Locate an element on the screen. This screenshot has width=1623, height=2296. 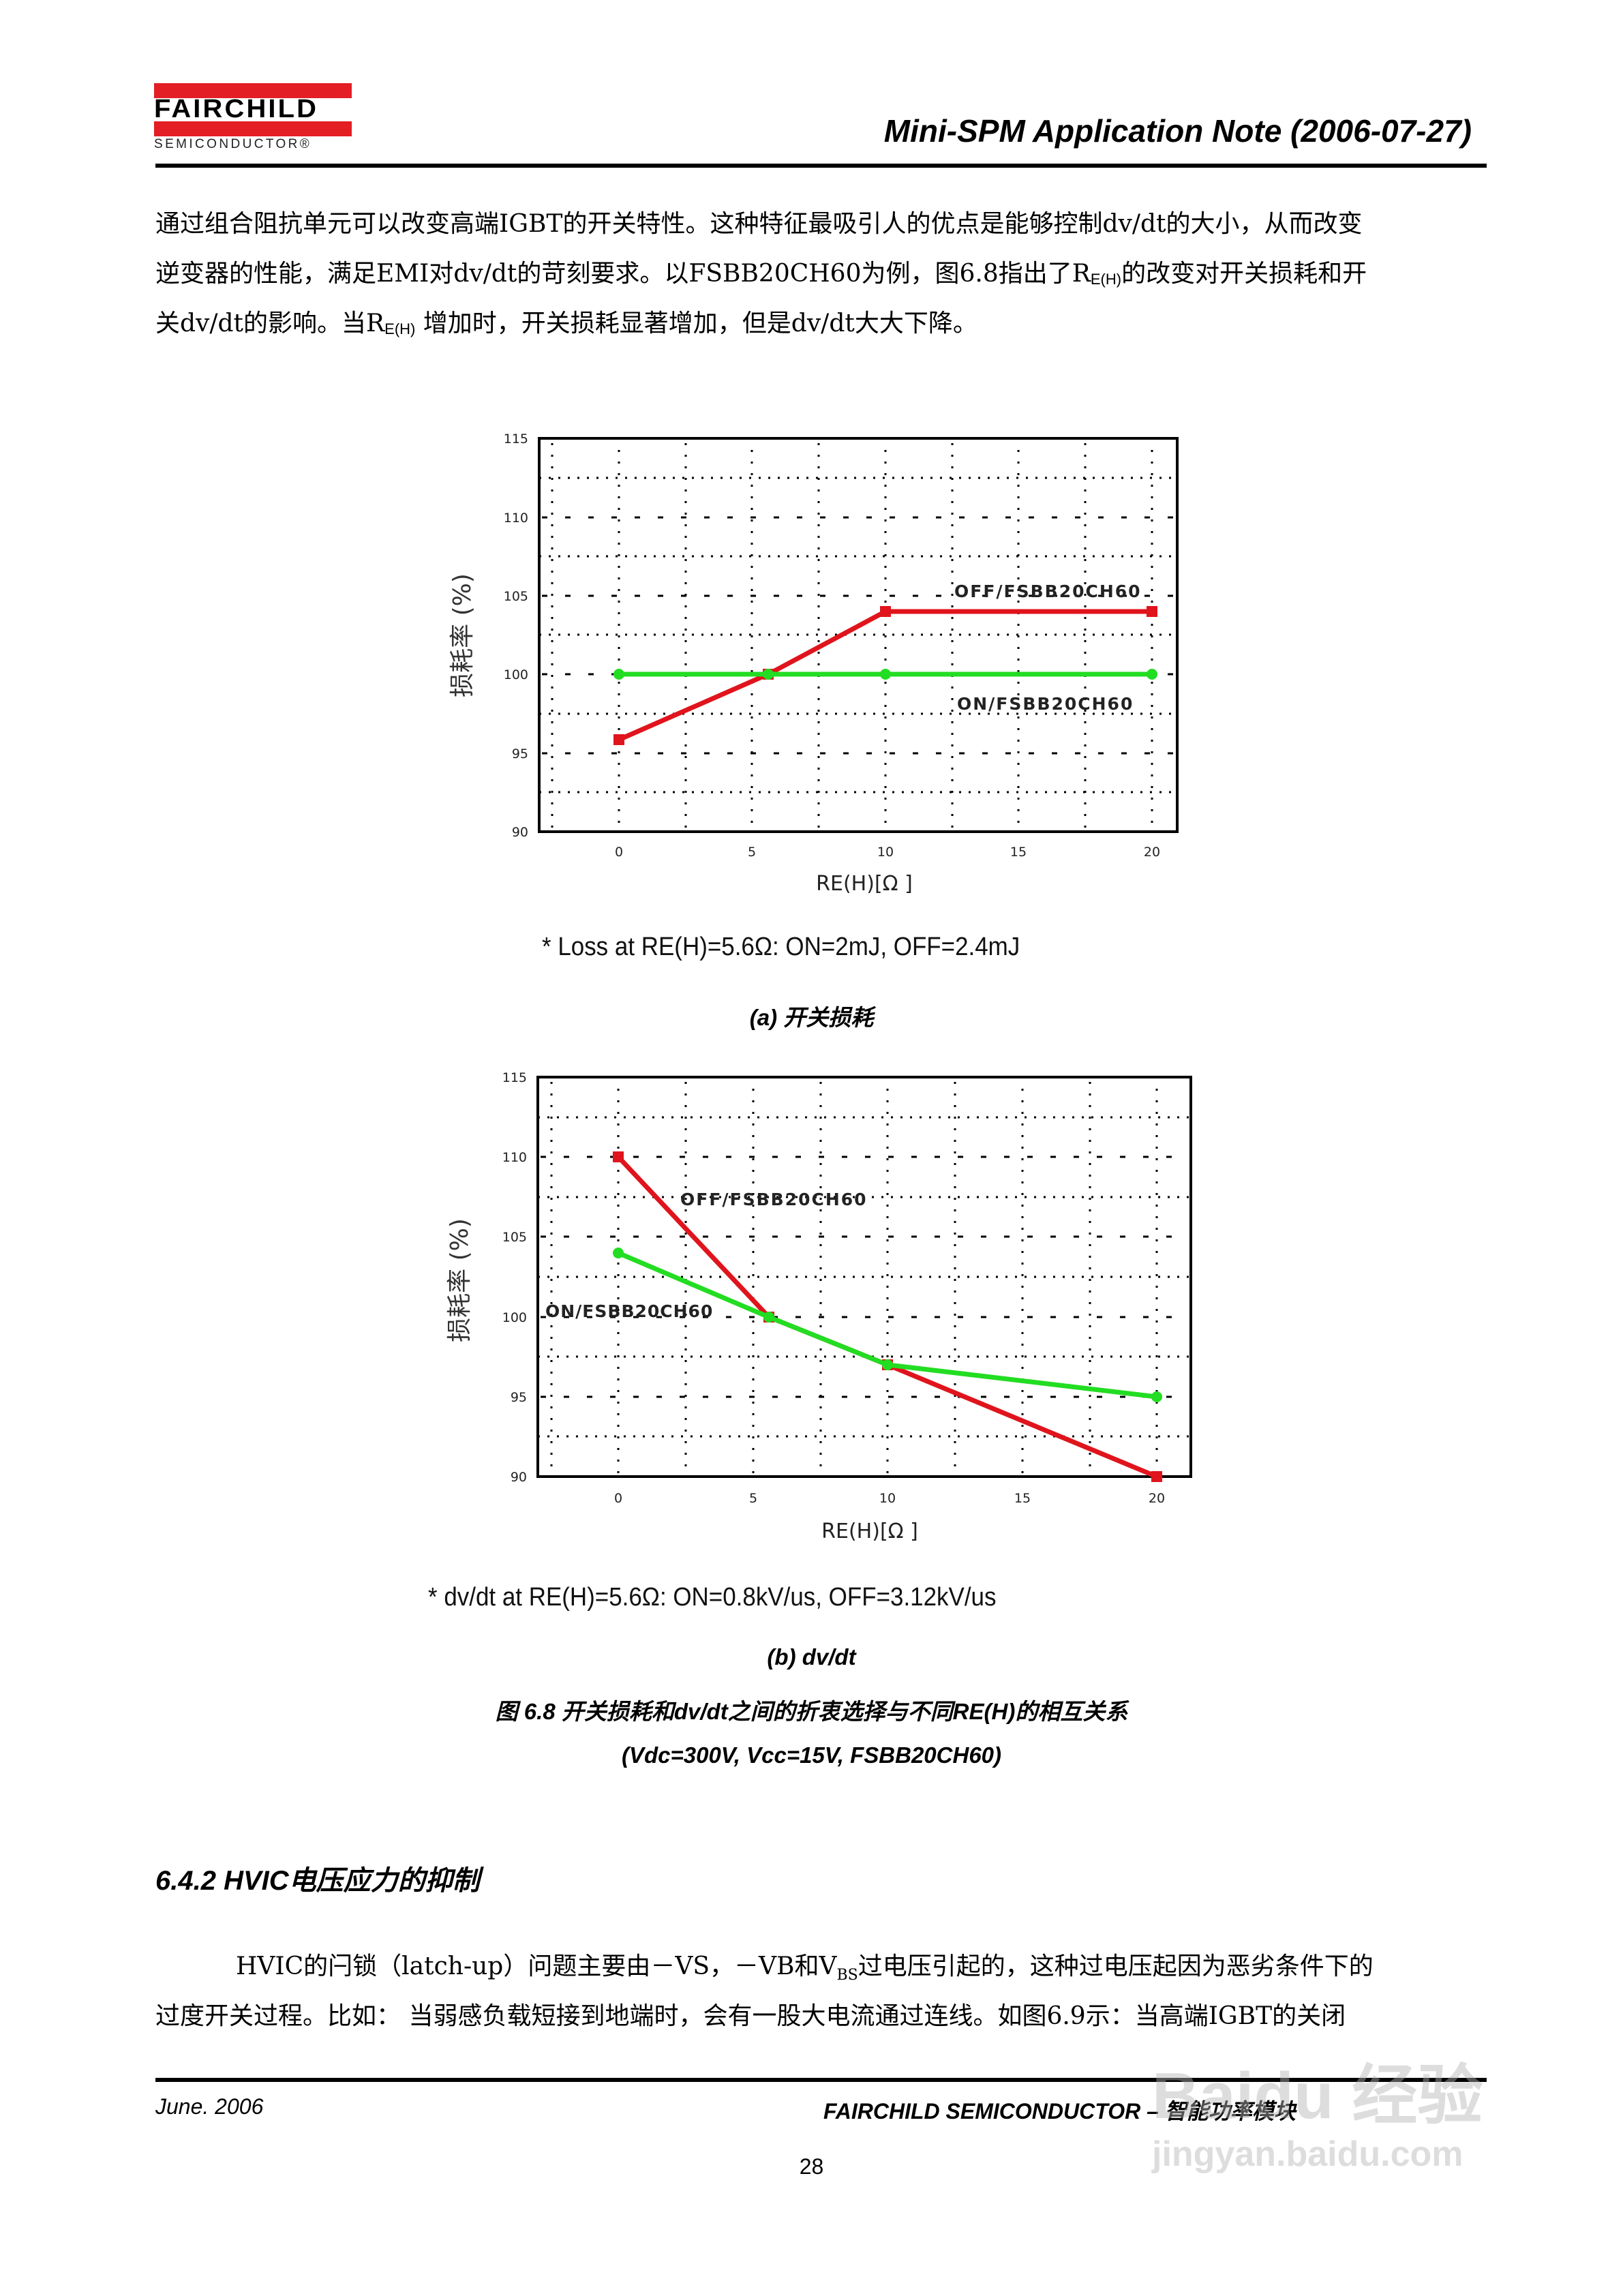
logo-wordmark: FAIRCHILD is located at coordinates (237, 109).